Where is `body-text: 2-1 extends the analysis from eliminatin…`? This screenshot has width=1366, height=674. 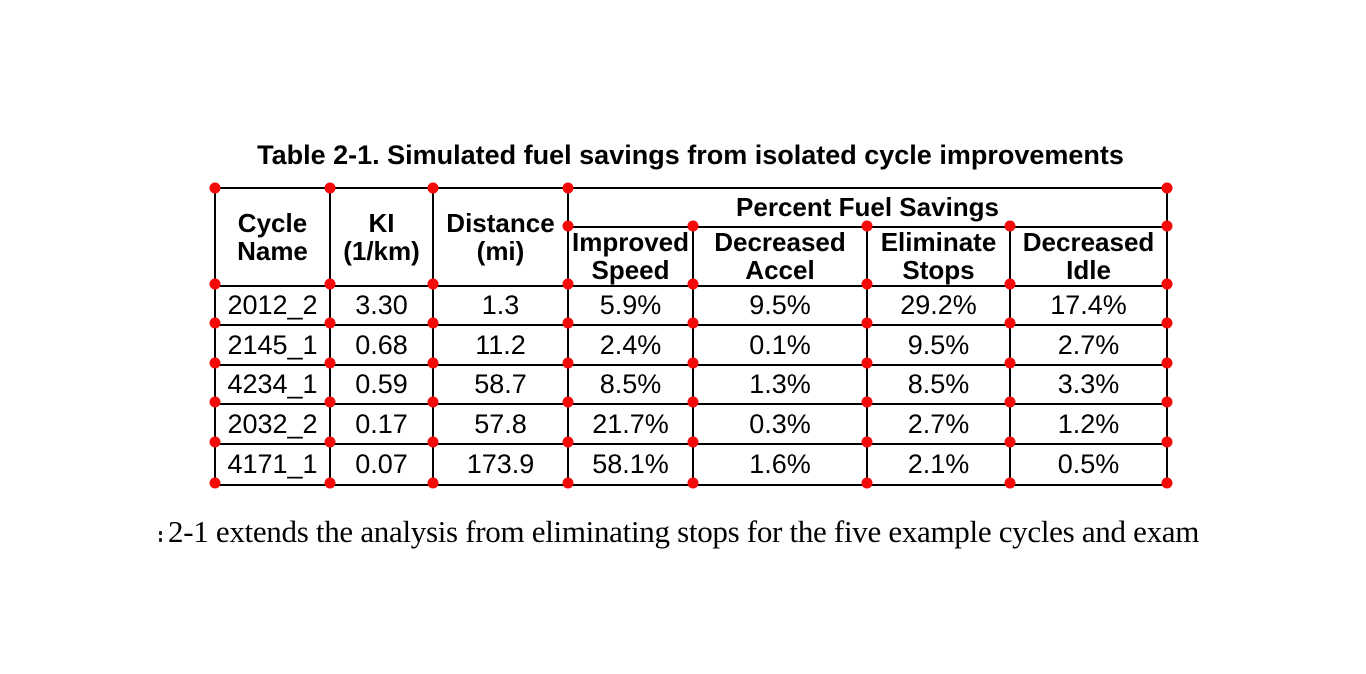 body-text: 2-1 extends the analysis from eliminatin… is located at coordinates (684, 531).